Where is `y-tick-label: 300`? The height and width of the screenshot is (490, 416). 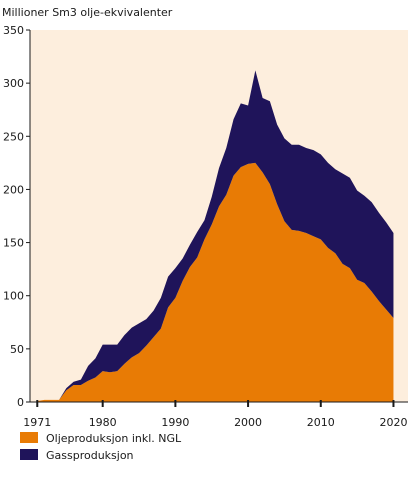 y-tick-label: 300 is located at coordinates (13, 83).